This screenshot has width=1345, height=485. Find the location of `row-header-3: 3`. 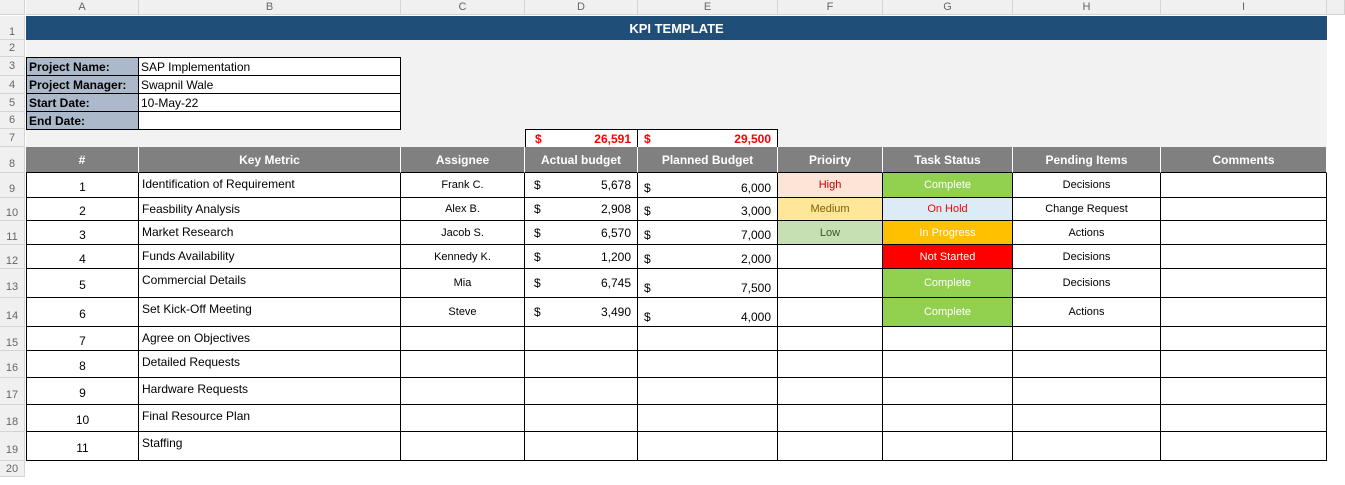

row-header-3: 3 is located at coordinates (12, 66).